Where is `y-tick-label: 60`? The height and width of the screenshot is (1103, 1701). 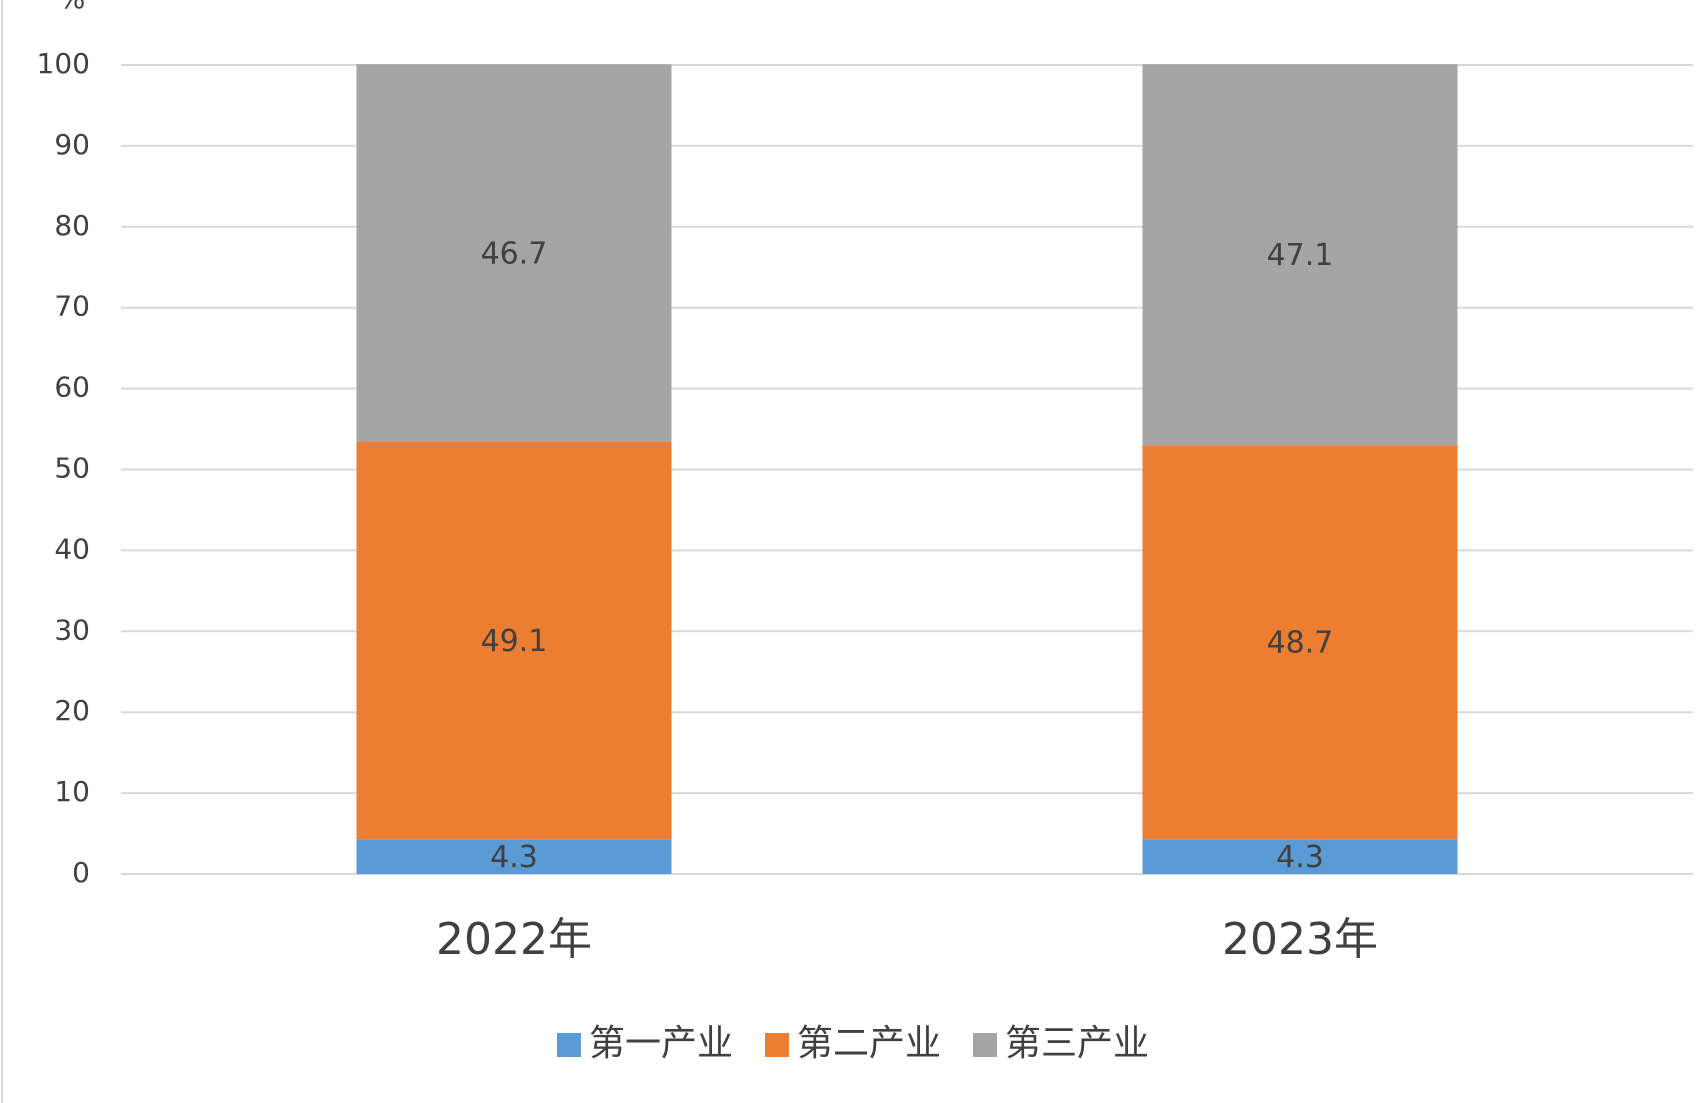 y-tick-label: 60 is located at coordinates (72, 387).